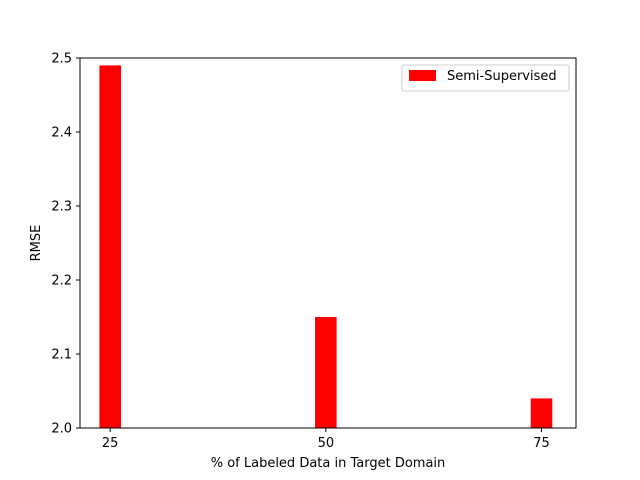 The width and height of the screenshot is (640, 480). I want to click on x-tick-label: 25, so click(110, 443).